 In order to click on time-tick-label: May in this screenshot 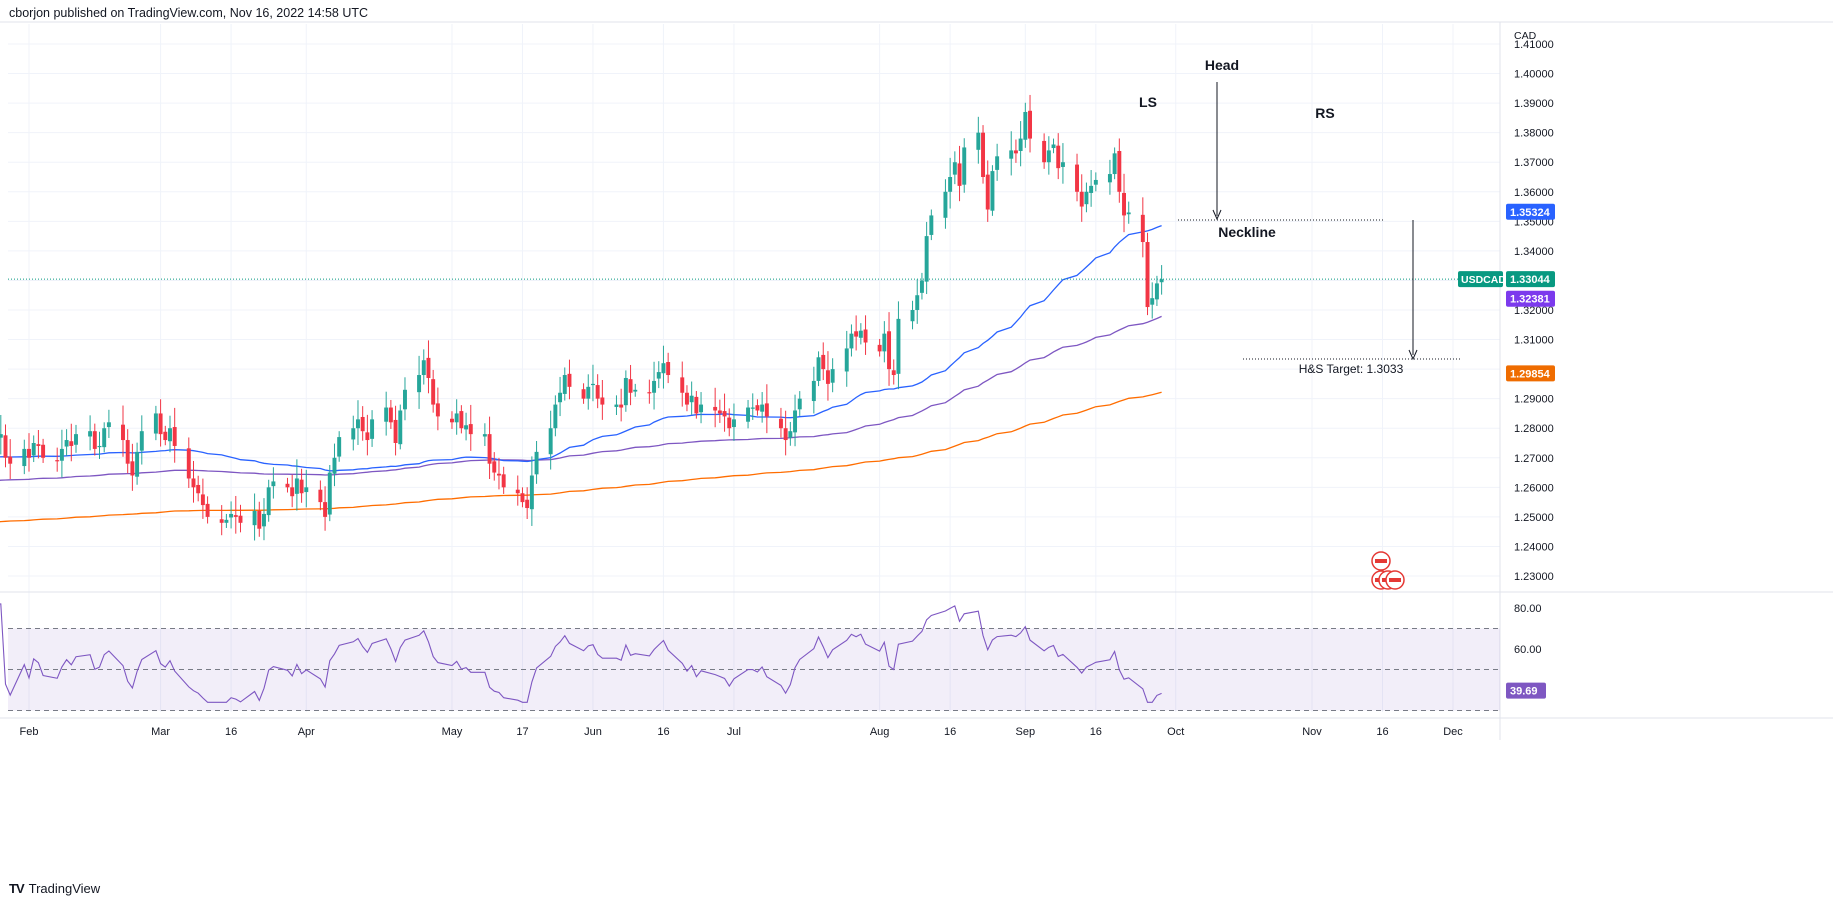, I will do `click(452, 732)`.